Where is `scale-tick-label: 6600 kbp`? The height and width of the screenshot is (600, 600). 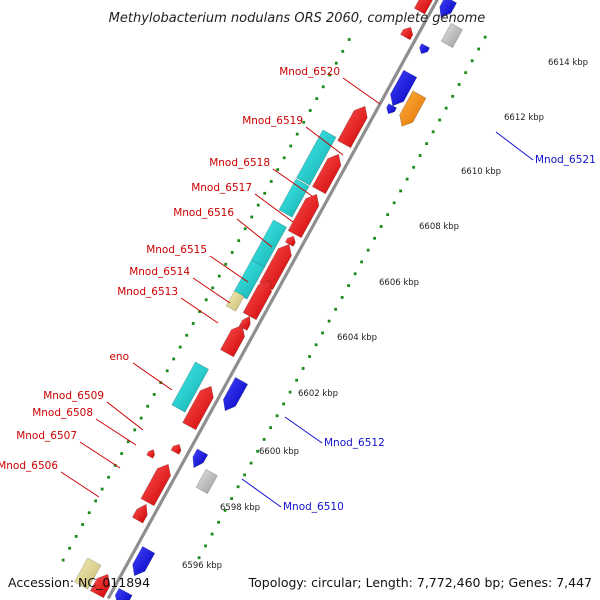
scale-tick-label: 6600 kbp is located at coordinates (279, 452).